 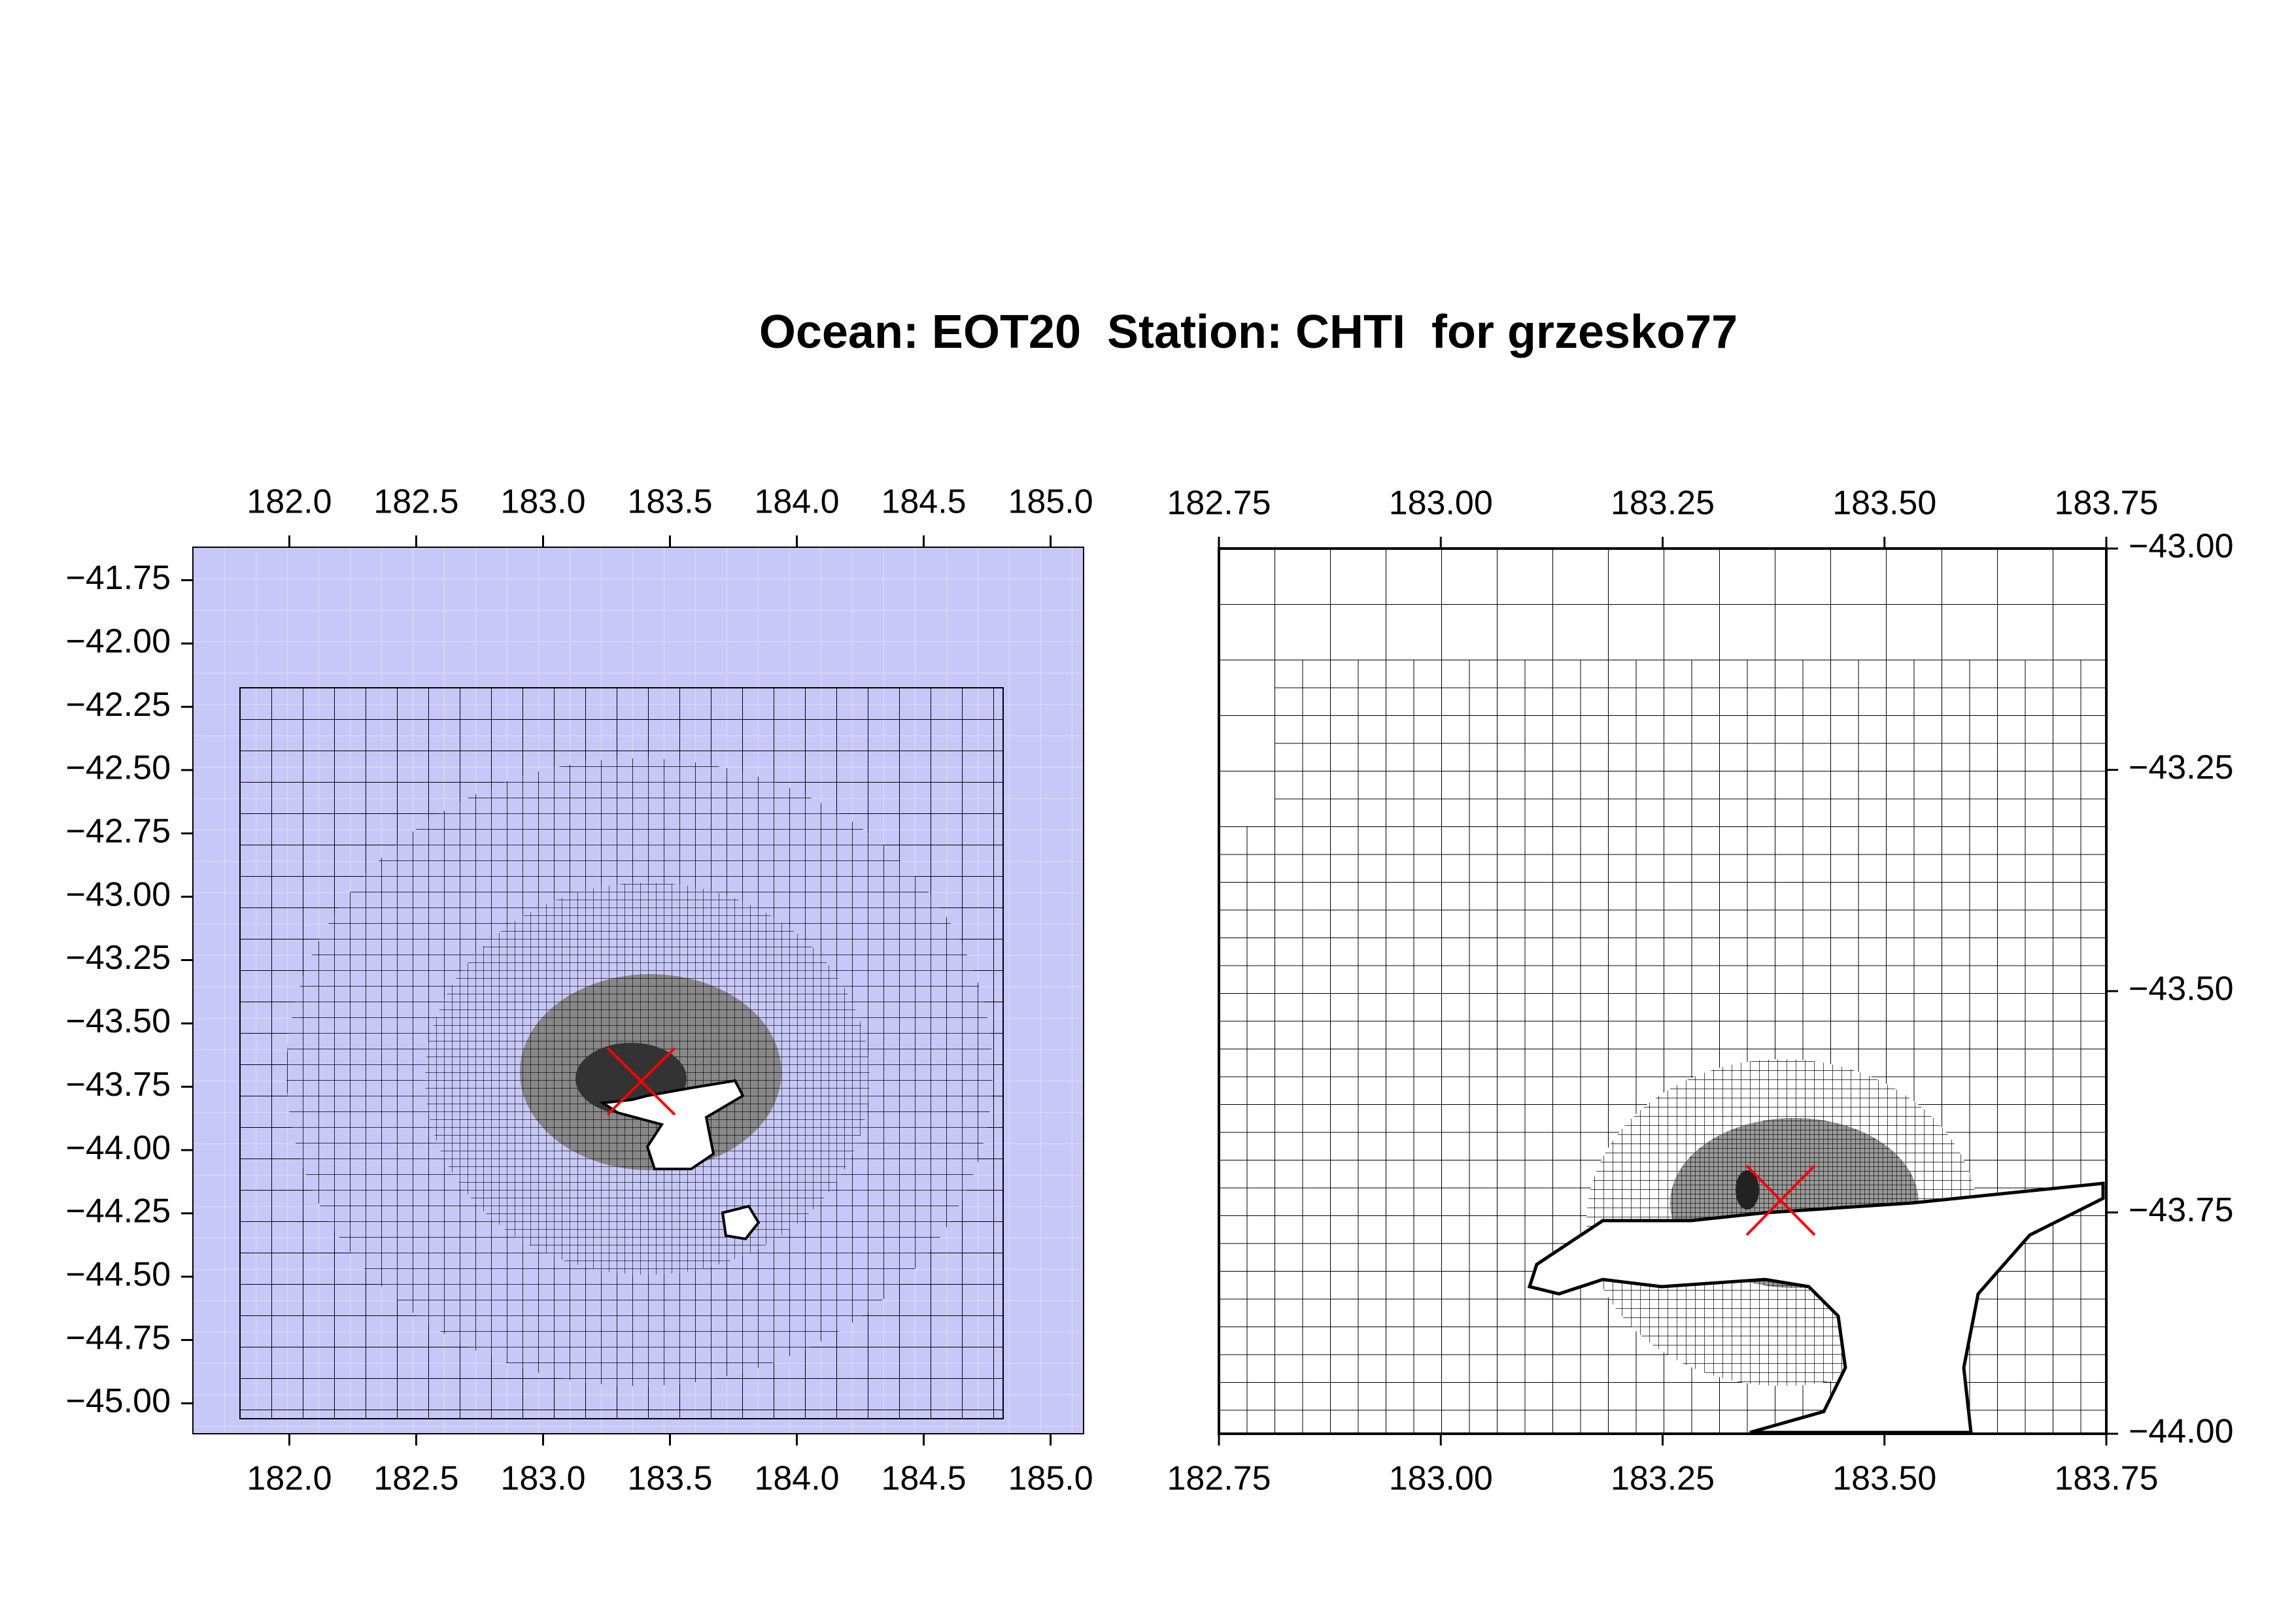 I want to click on y-tick-label: −44.50, so click(x=118, y=1275).